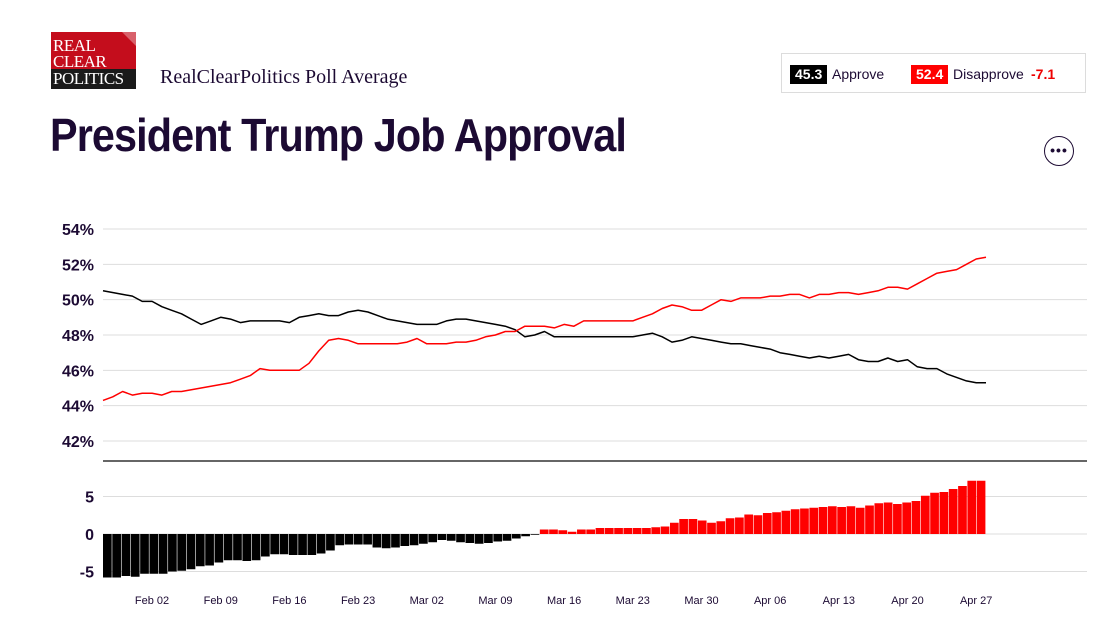 Image resolution: width=1103 pixels, height=620 pixels. Describe the element at coordinates (78, 230) in the screenshot. I see `y-tick-label: 54%` at that location.